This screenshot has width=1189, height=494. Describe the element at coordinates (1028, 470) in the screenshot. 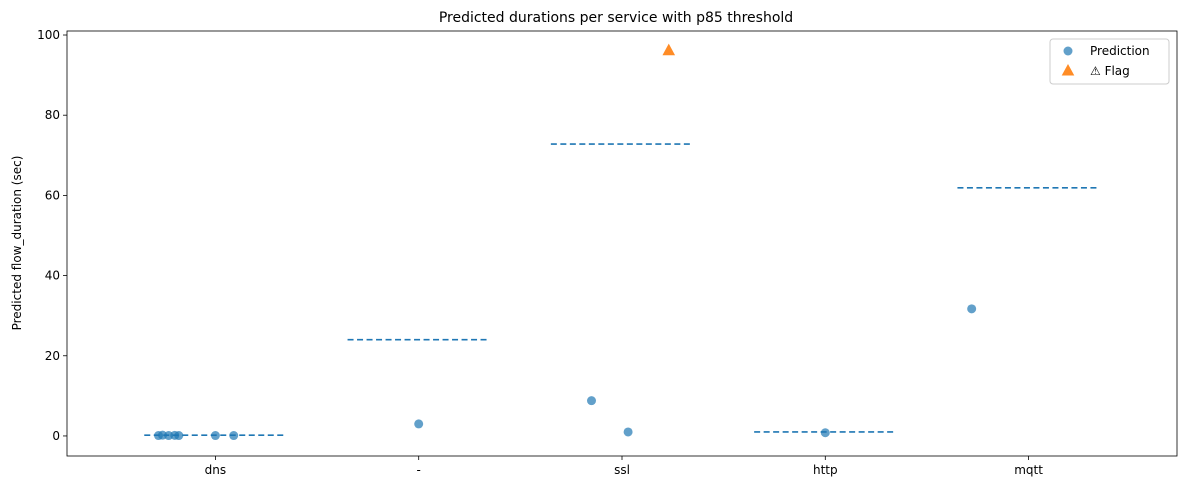

I see `x-tick-label: mqtt` at that location.